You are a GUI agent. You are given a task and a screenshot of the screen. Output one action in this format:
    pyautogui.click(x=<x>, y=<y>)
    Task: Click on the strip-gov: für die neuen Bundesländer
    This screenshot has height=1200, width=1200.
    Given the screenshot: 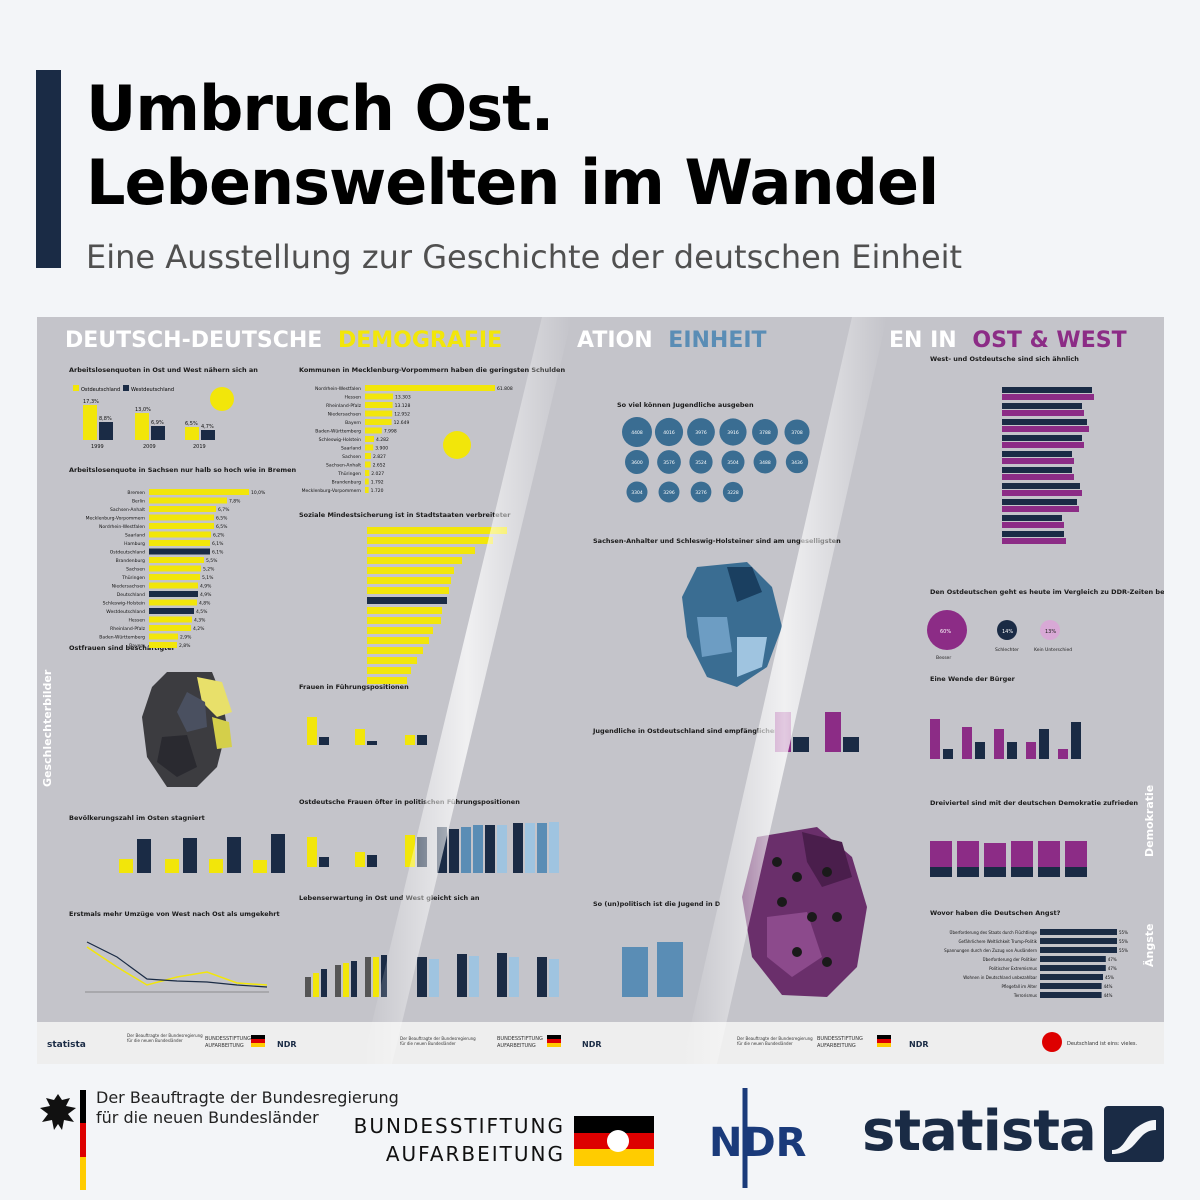 What is the action you would take?
    pyautogui.click(x=155, y=1040)
    